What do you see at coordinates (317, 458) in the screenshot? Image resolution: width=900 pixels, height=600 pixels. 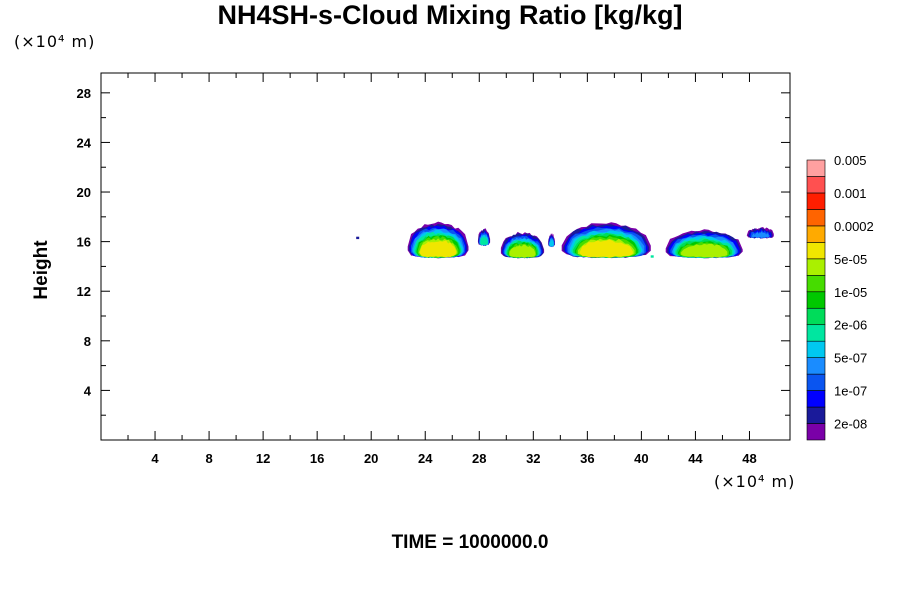 I see `x-tick-label: 16` at bounding box center [317, 458].